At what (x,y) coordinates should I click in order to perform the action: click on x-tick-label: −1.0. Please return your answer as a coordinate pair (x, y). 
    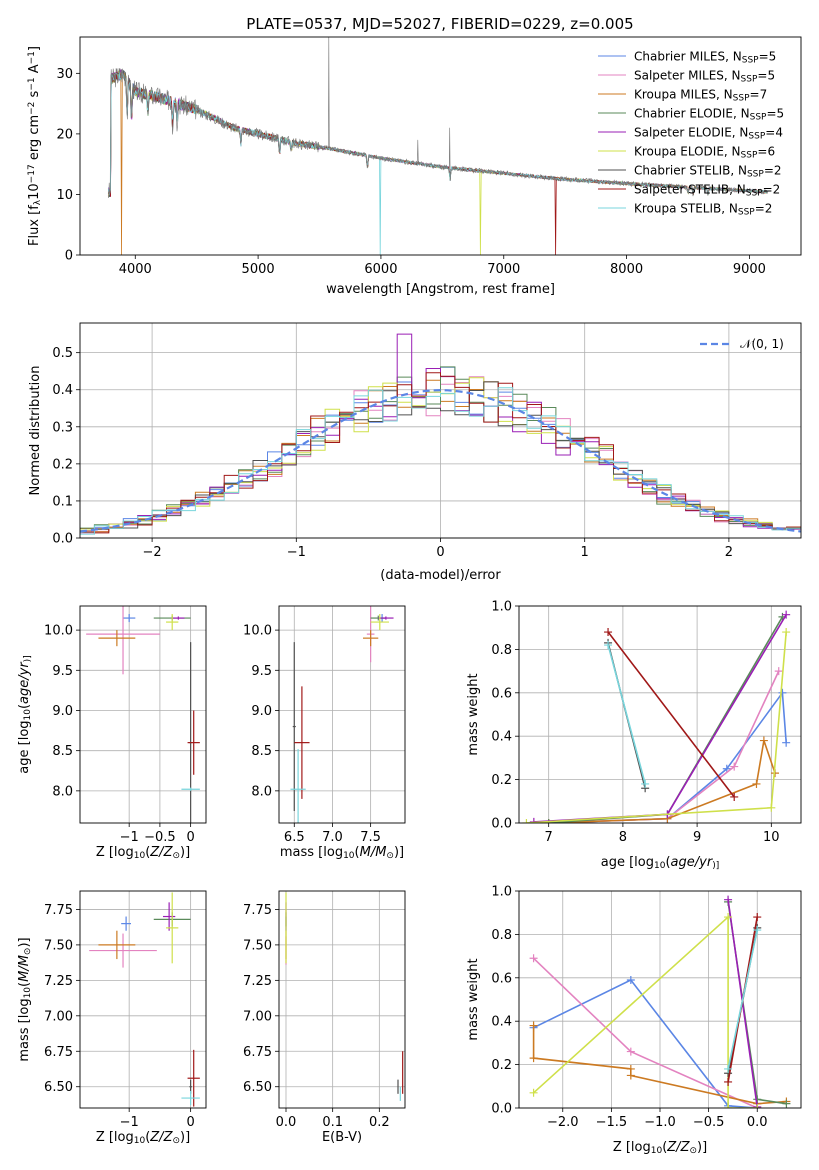
    Looking at the image, I should click on (660, 1122).